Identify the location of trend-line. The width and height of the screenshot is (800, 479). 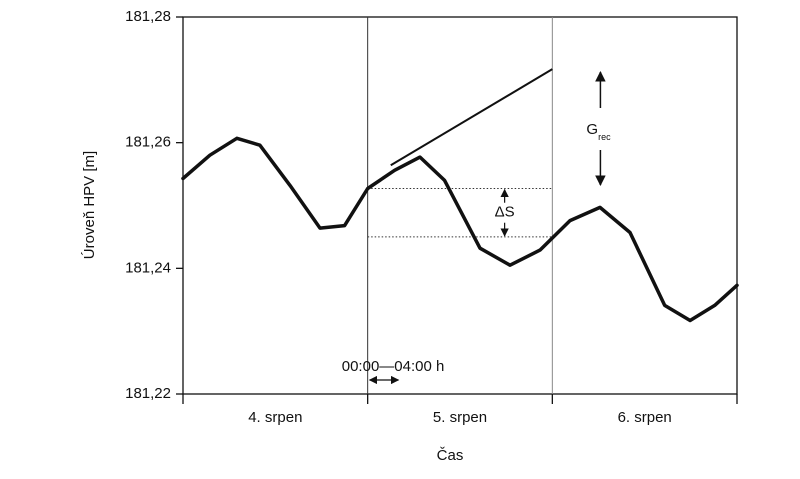
(471, 117).